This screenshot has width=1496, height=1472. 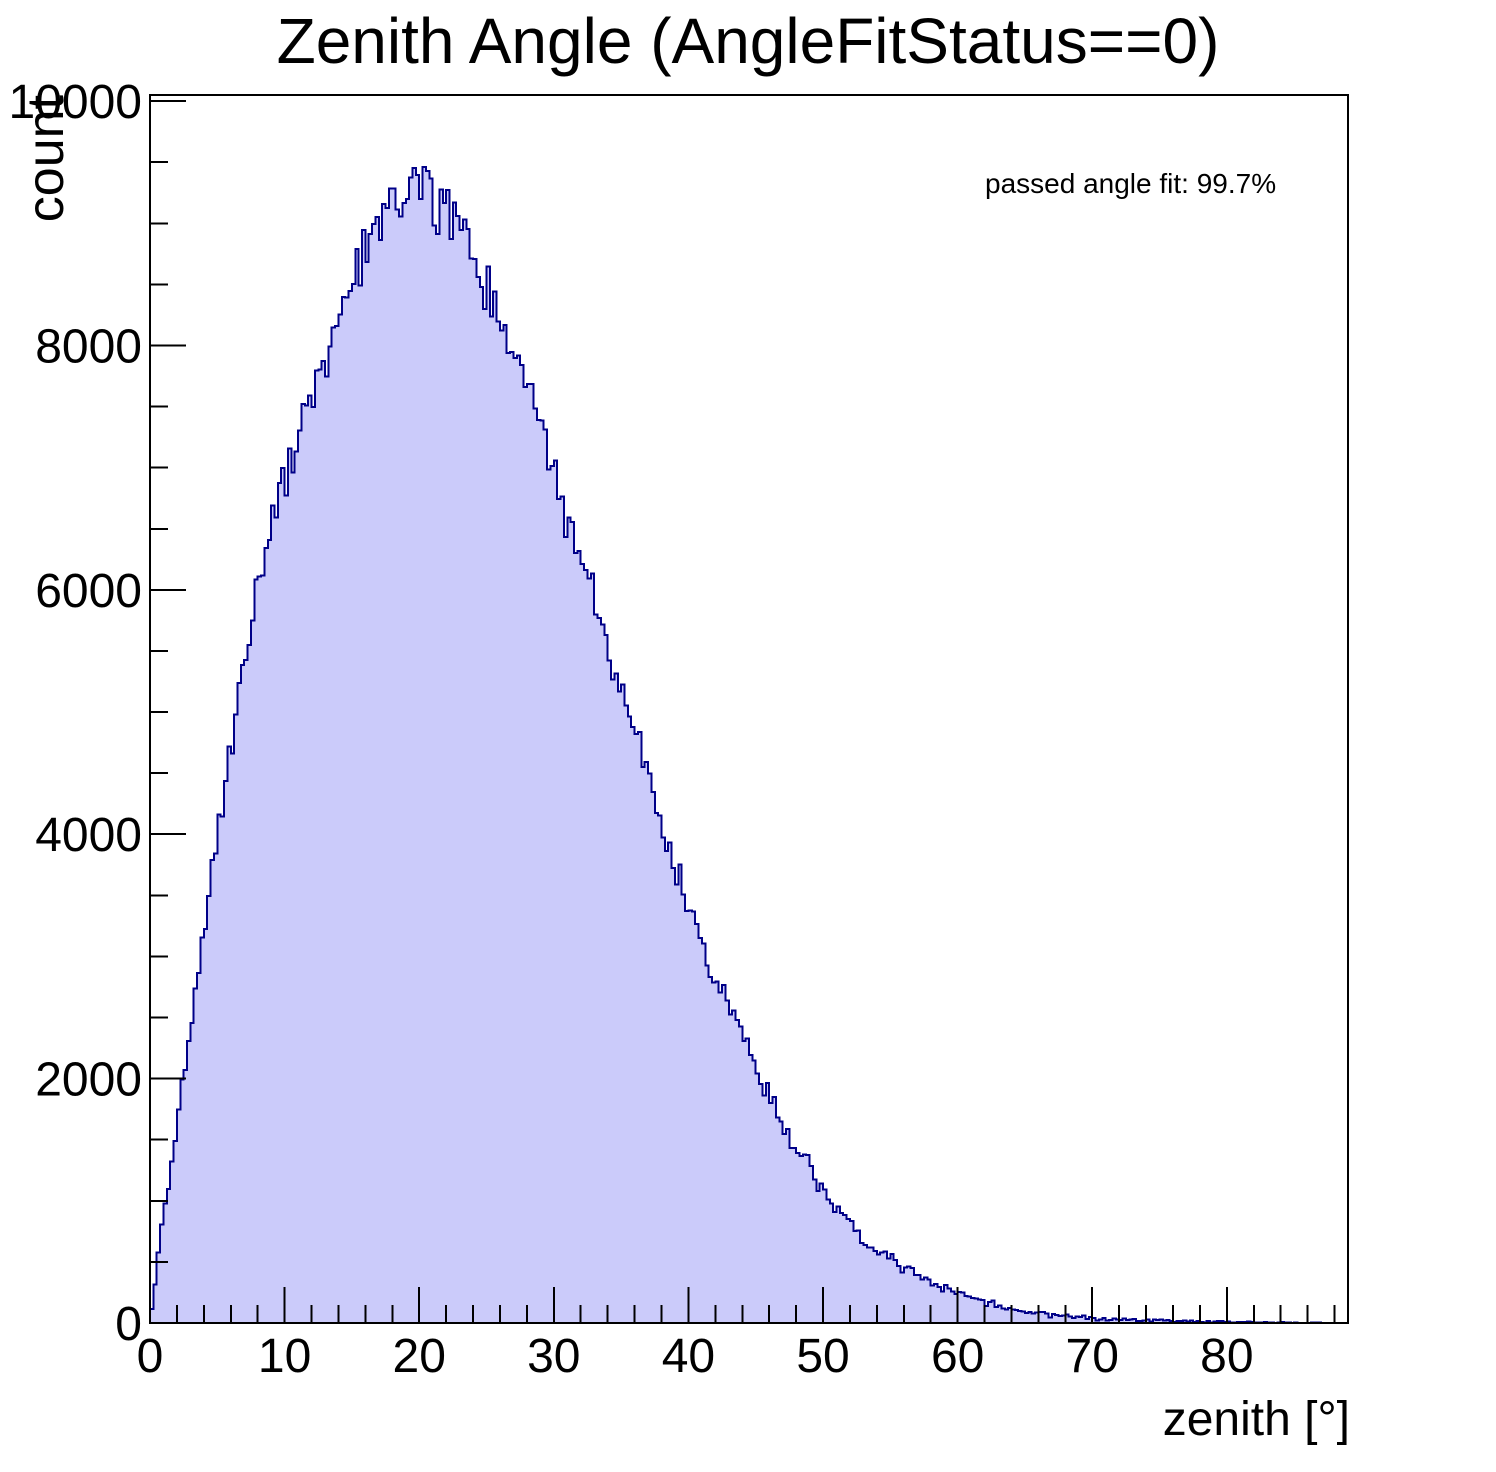 I want to click on y-axis-title: count, so click(x=46, y=159).